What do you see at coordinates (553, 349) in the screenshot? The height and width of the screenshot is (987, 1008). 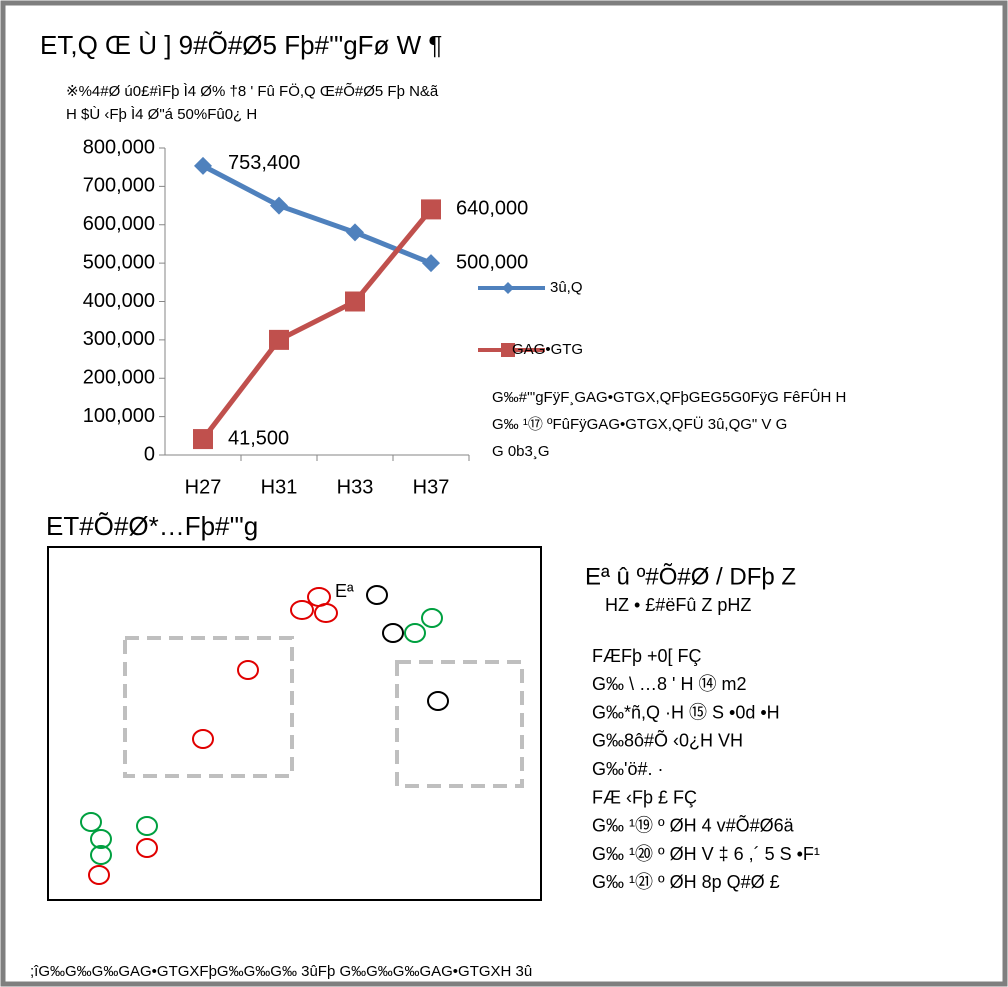 I see `legend-label: GAG•GTG` at bounding box center [553, 349].